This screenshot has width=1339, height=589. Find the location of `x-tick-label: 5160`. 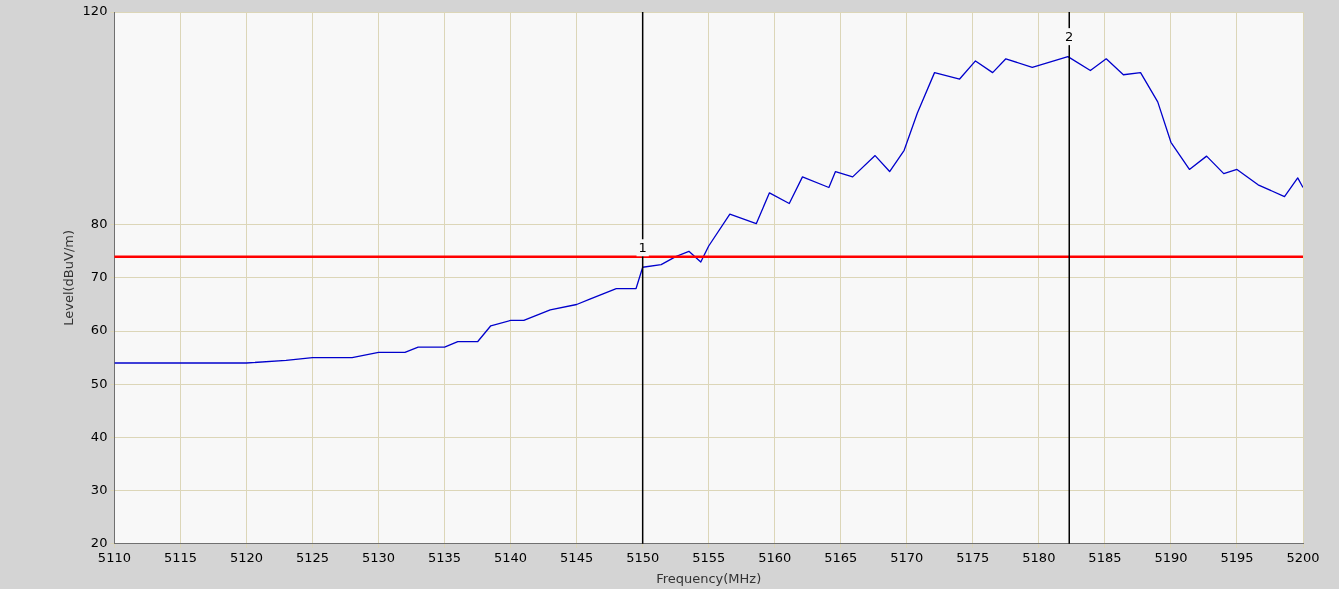

x-tick-label: 5160 is located at coordinates (775, 557).